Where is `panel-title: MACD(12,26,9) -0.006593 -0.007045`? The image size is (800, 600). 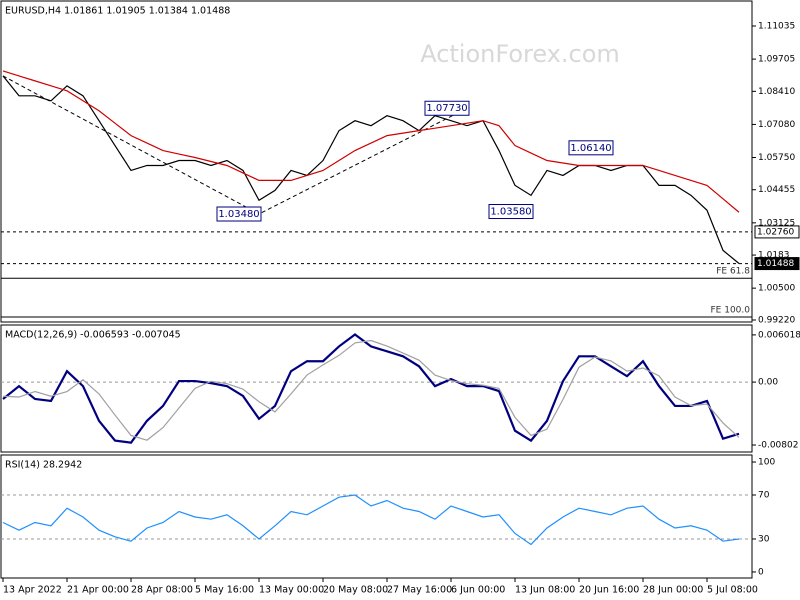 panel-title: MACD(12,26,9) -0.006593 -0.007045 is located at coordinates (93, 335).